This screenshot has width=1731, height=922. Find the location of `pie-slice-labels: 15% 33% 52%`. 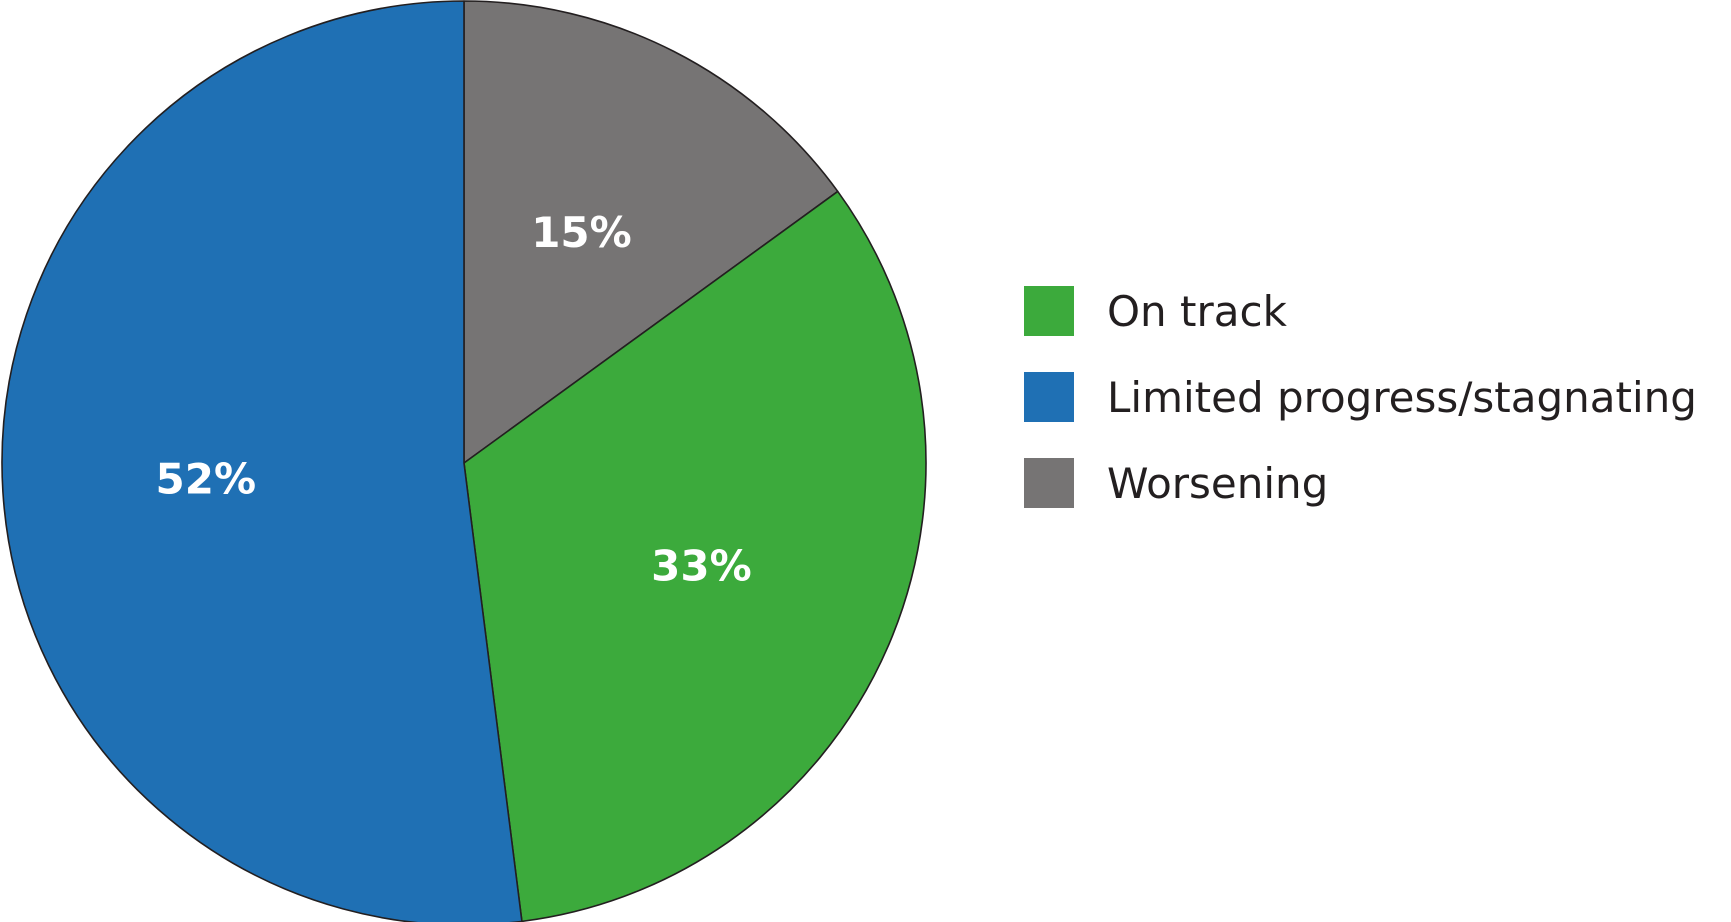

pie-slice-labels: 15% 33% 52% is located at coordinates (454, 399).